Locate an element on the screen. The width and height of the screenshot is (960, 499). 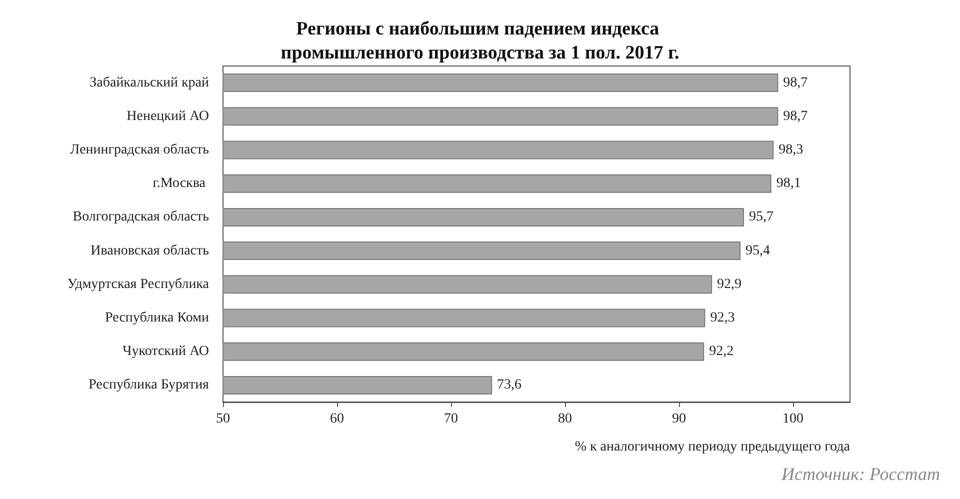
y-tick-label: Удмуртская Республика is located at coordinates (138, 284).